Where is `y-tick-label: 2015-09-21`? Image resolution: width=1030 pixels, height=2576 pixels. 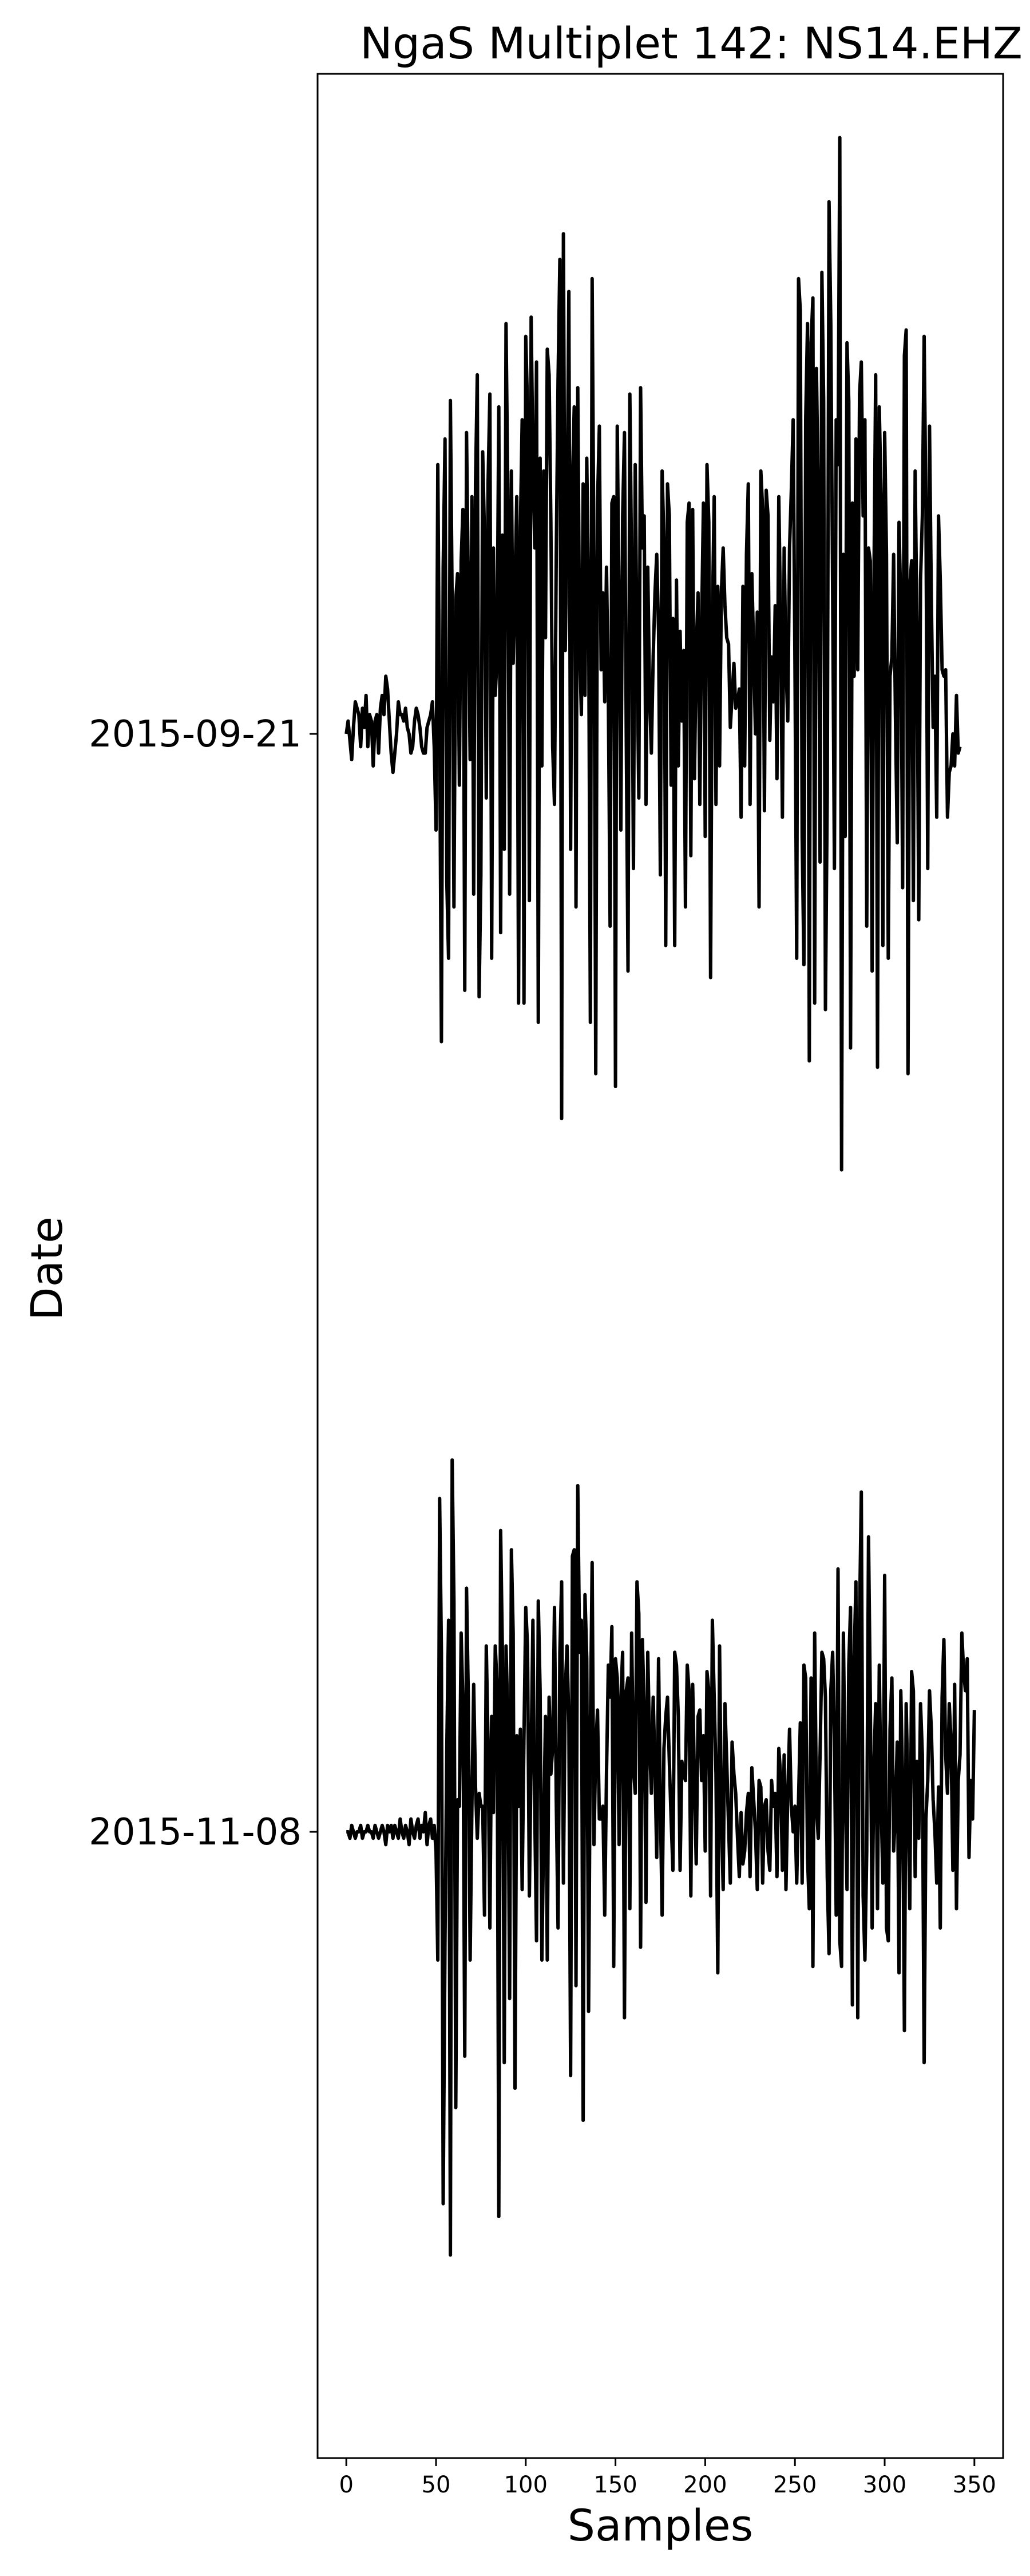
y-tick-label: 2015-09-21 is located at coordinates (195, 734).